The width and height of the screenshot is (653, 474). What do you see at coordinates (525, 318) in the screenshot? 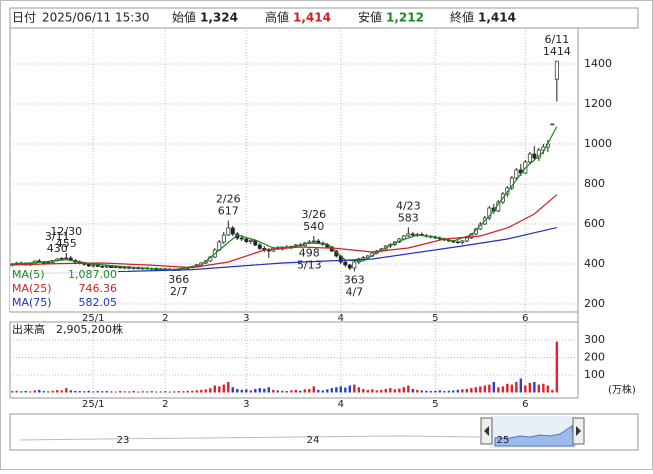
I see `x-tick-label: 6` at bounding box center [525, 318].